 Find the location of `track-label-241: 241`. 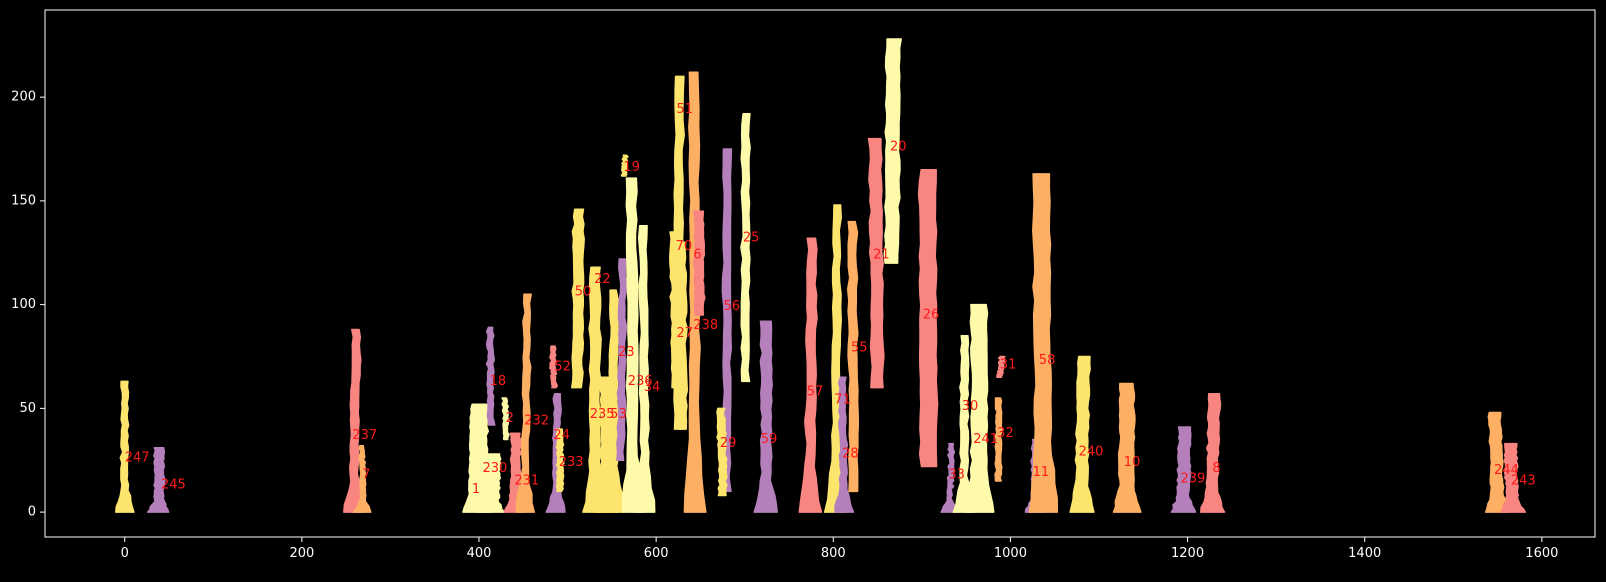

track-label-241: 241 is located at coordinates (985, 439).